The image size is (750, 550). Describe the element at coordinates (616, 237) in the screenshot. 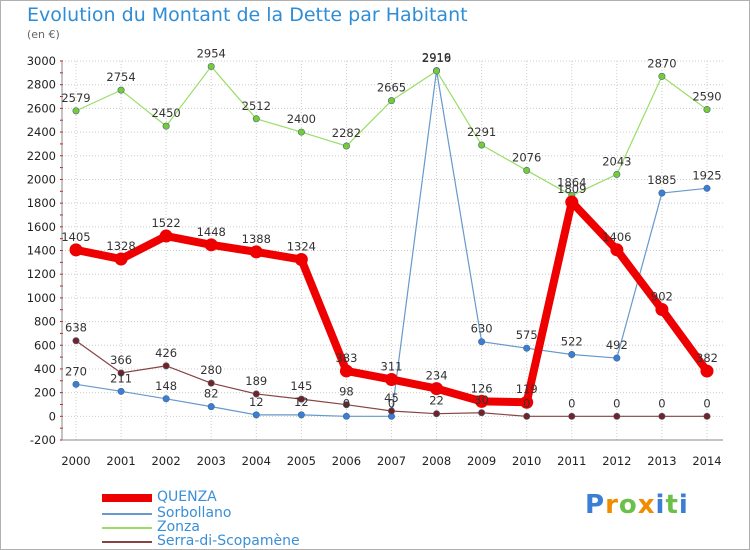

I see `data-label: 1406` at that location.